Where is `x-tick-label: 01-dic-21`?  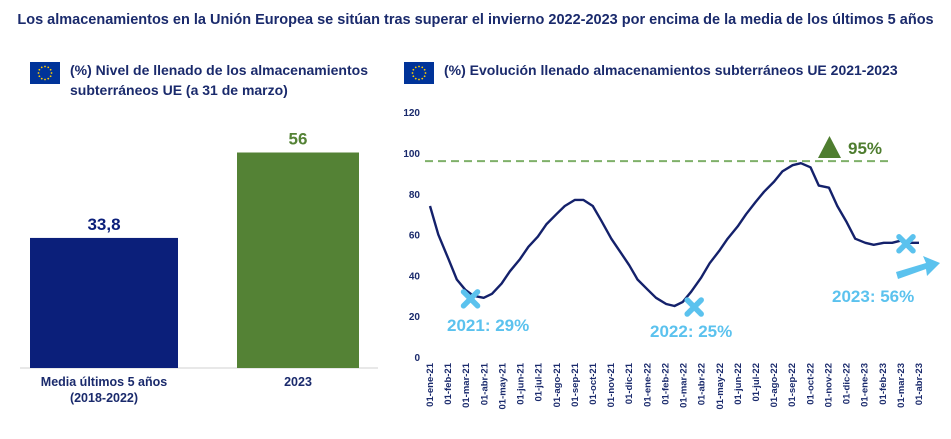 x-tick-label: 01-dic-21 is located at coordinates (629, 383).